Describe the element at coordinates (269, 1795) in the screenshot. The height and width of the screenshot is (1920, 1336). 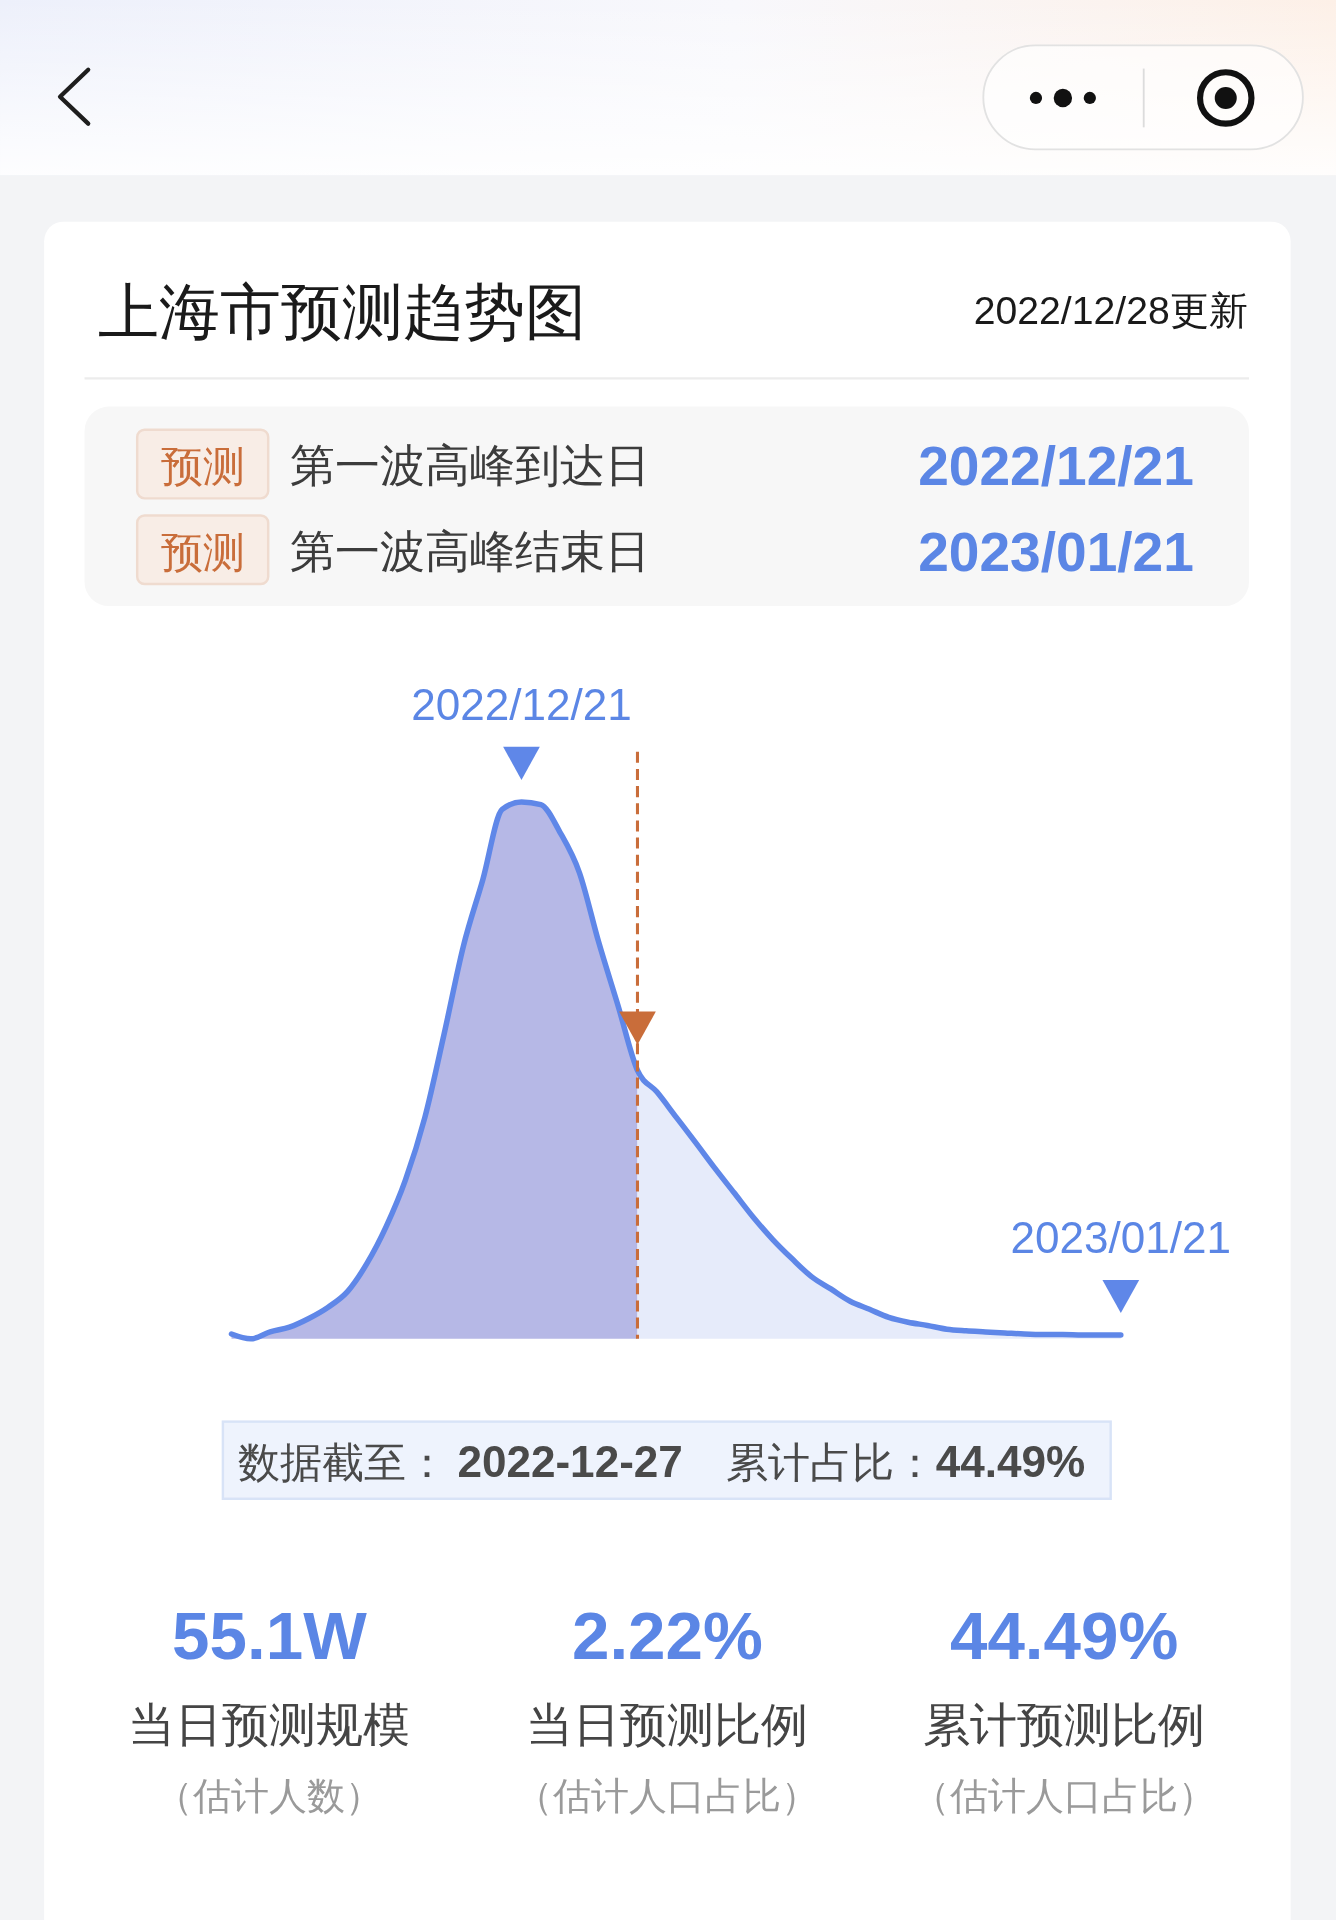
I see `text: （估计人数）` at that location.